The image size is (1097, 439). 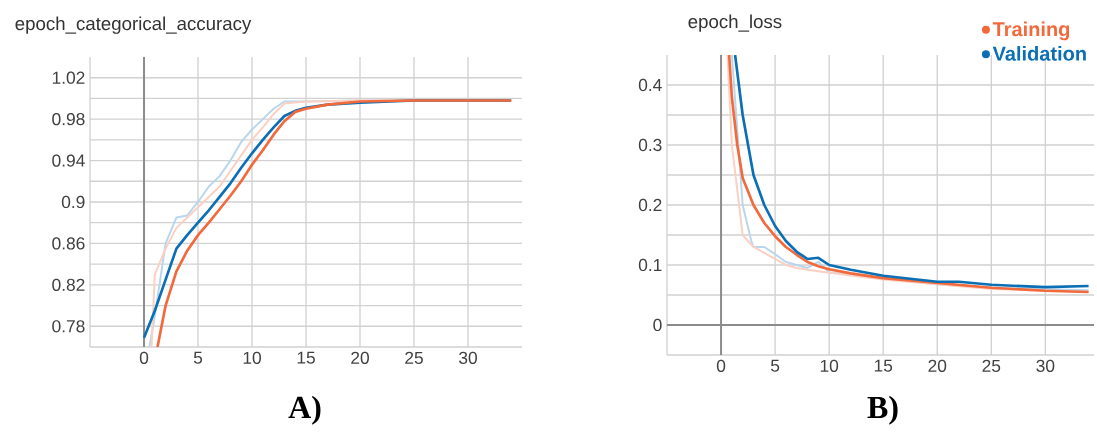 I want to click on y-tick-label: 0.1, so click(x=650, y=265).